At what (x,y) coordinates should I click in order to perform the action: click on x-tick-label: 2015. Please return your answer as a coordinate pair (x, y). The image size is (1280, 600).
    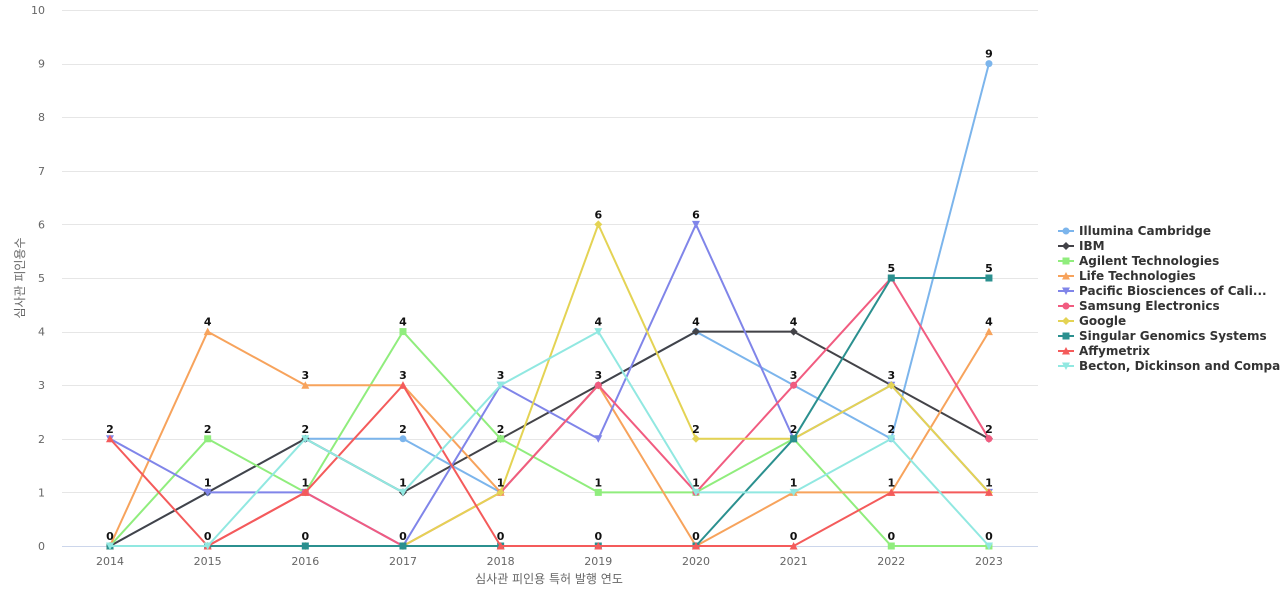
    Looking at the image, I should click on (208, 561).